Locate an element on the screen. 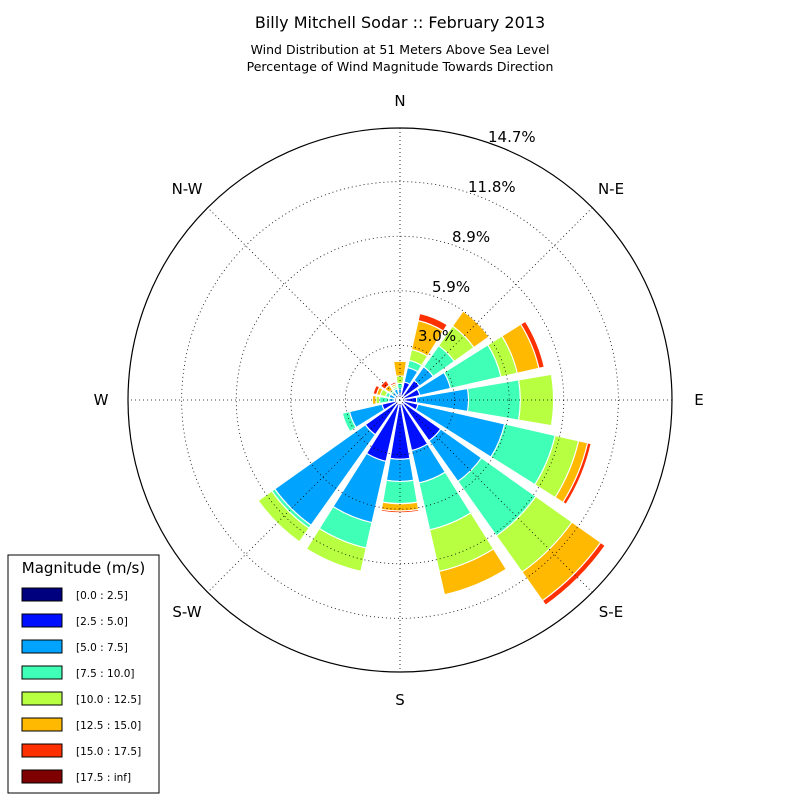 The image size is (800, 800). radial-tick-label-5: 14.7% is located at coordinates (512, 137).